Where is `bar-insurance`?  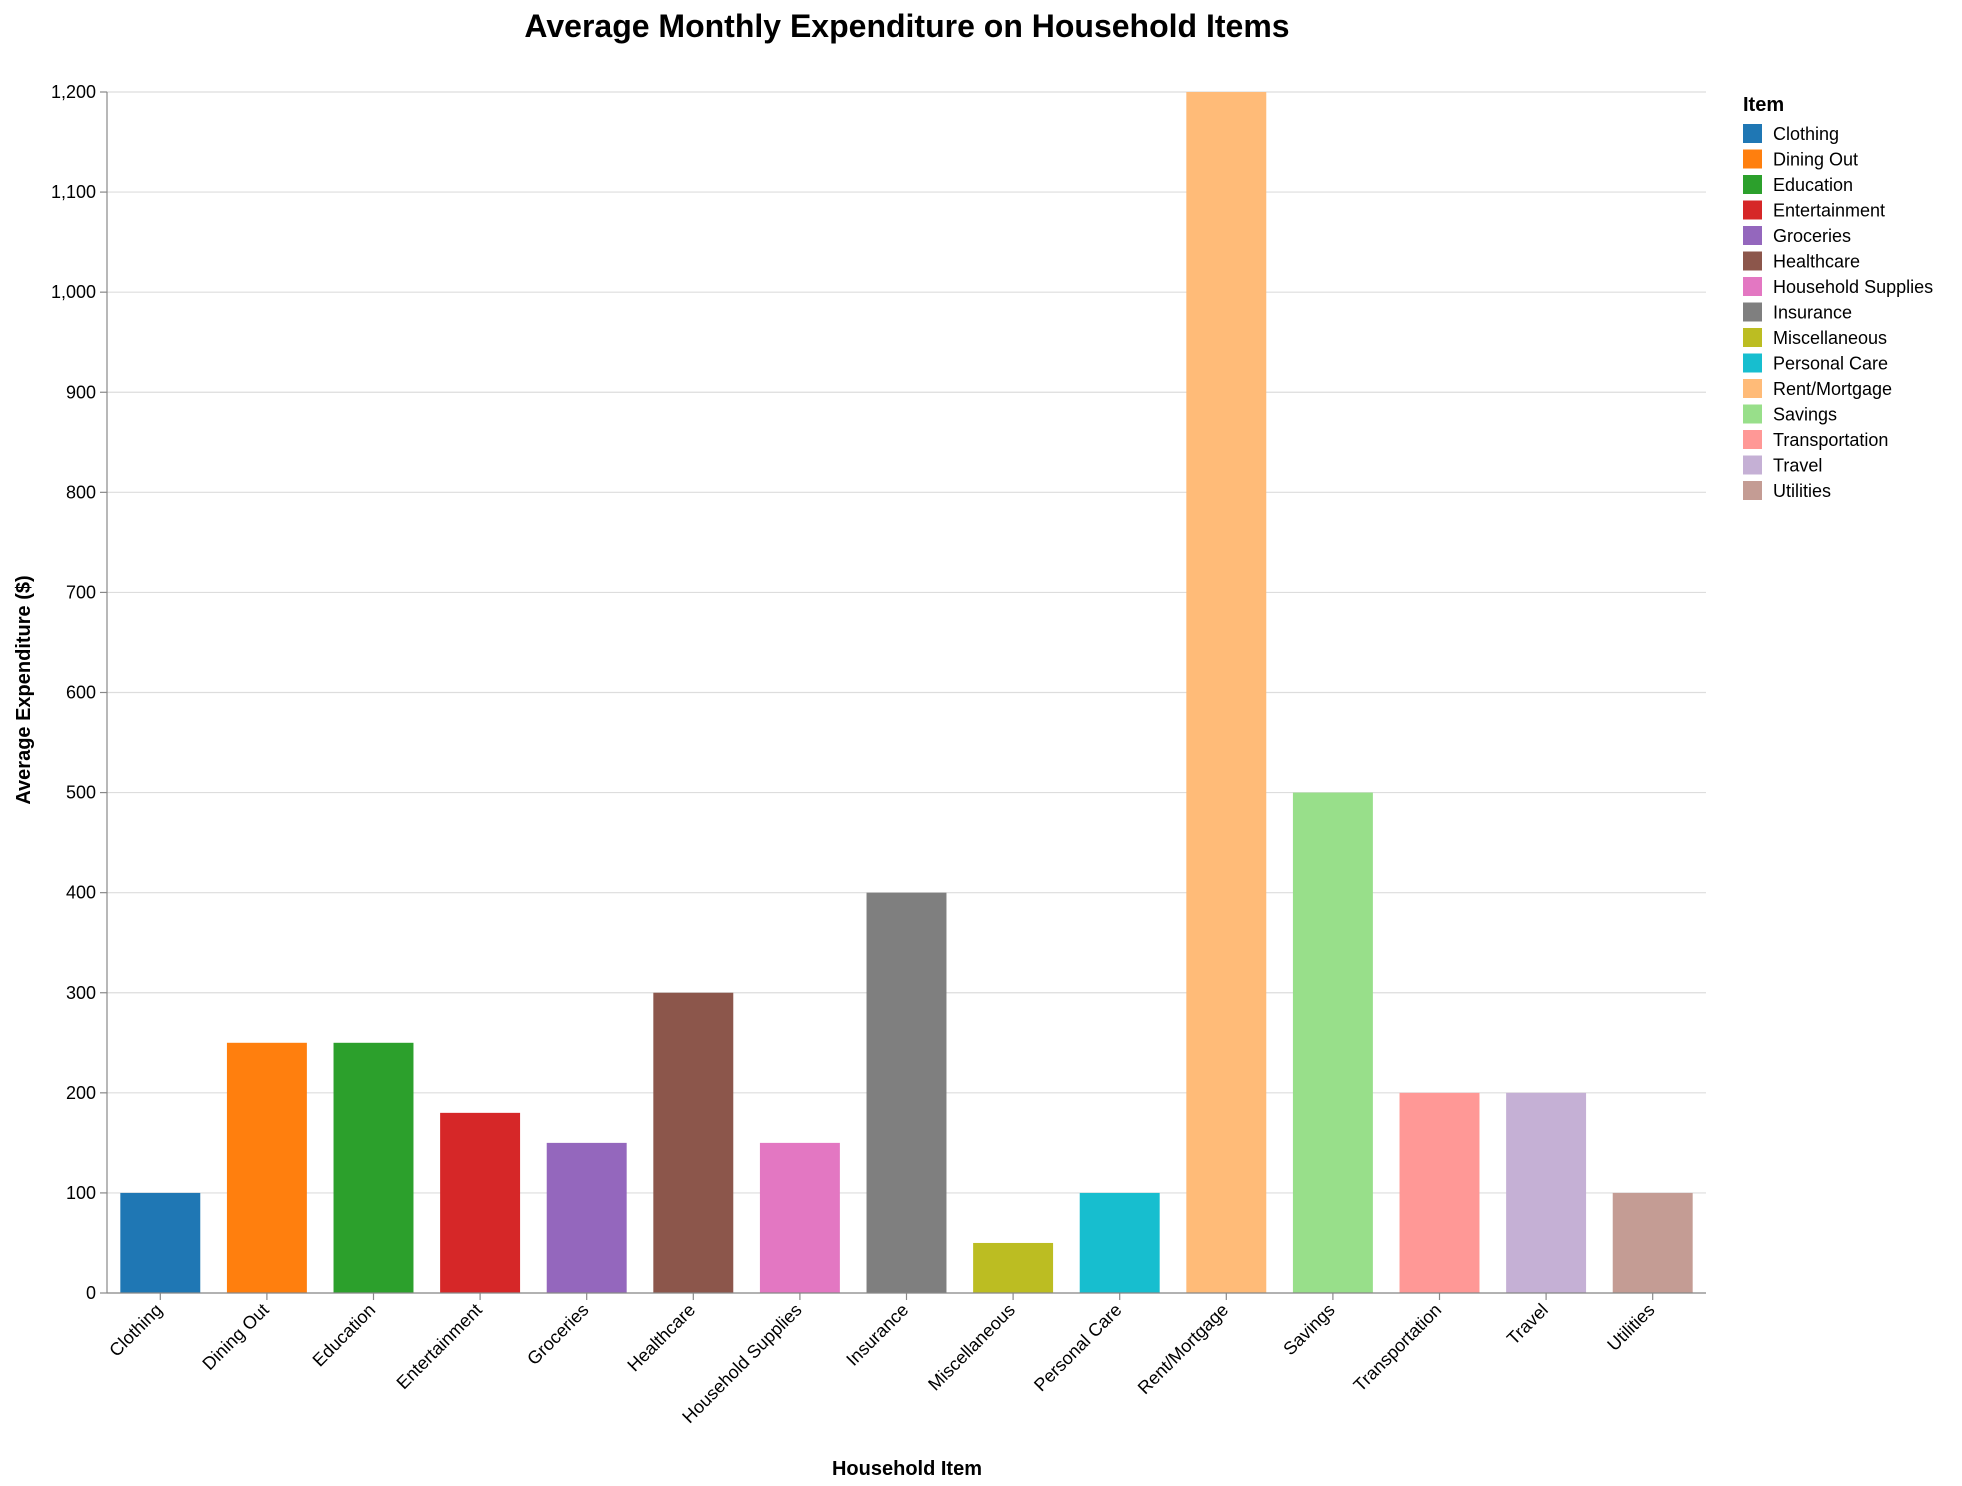 bar-insurance is located at coordinates (906, 1092).